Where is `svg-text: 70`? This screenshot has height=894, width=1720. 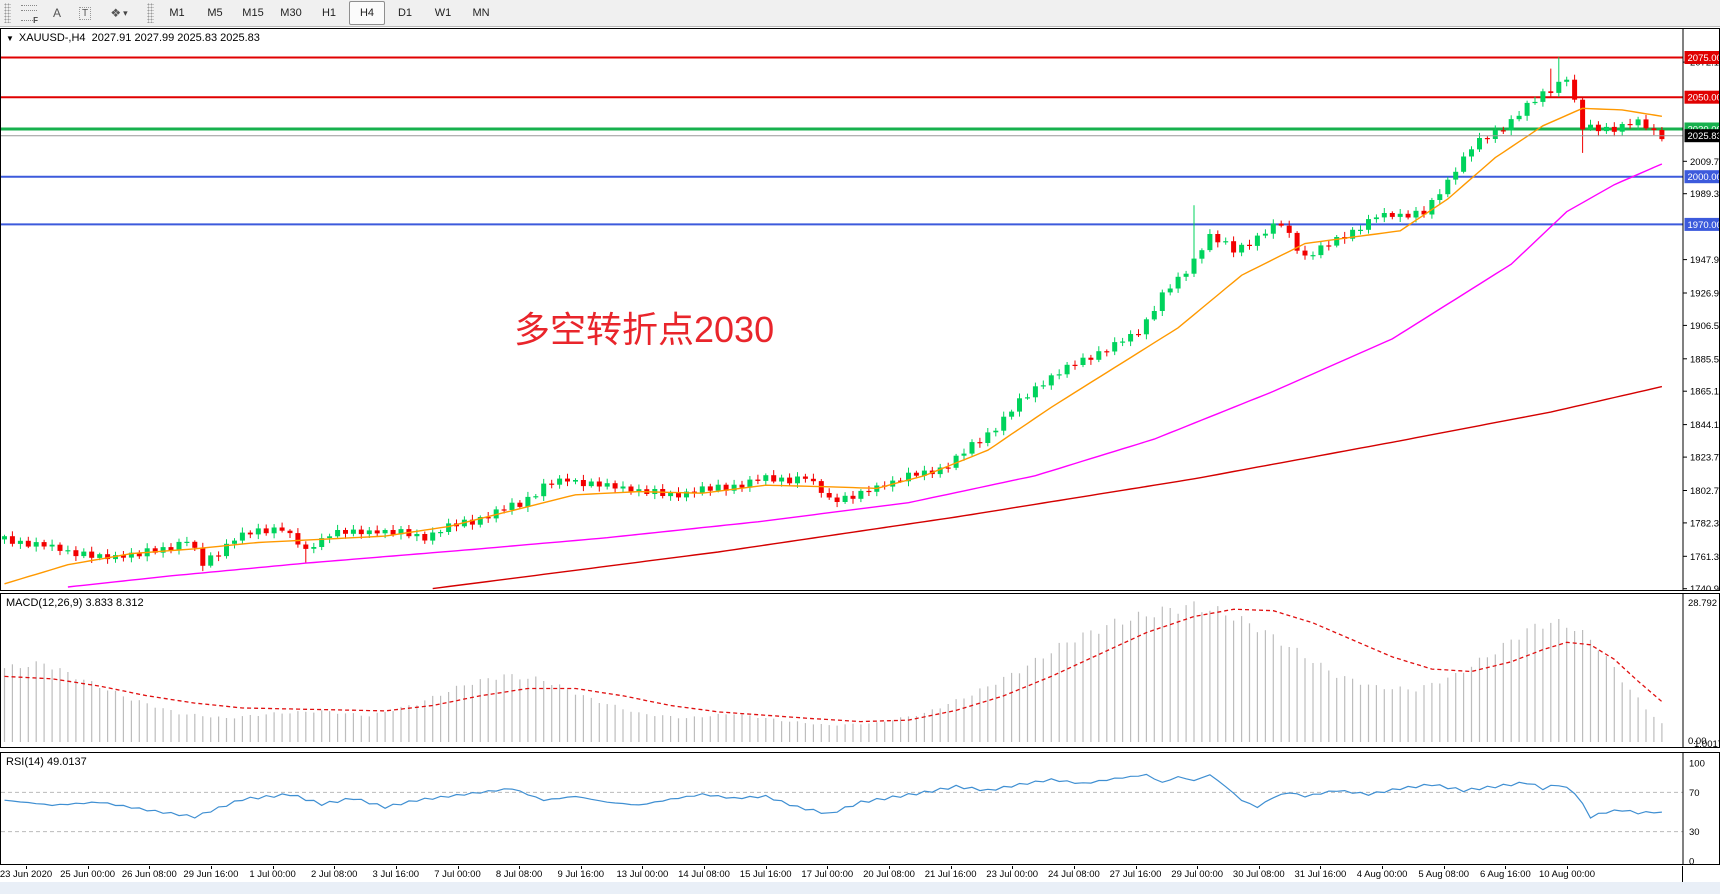
svg-text: 70 is located at coordinates (1694, 793).